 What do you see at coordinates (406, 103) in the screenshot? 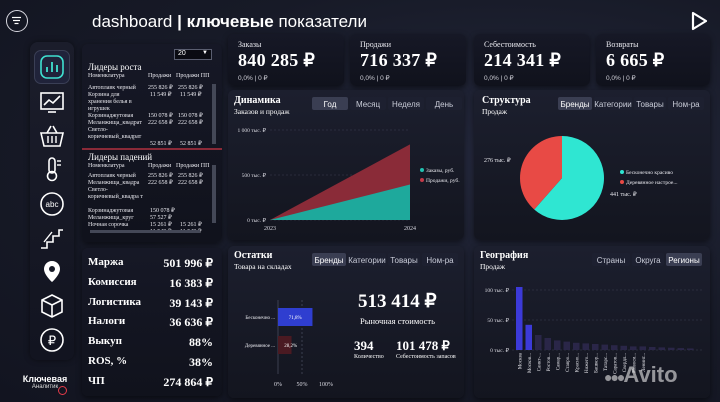
I see `tab-dynamics-2: Неделя` at bounding box center [406, 103].